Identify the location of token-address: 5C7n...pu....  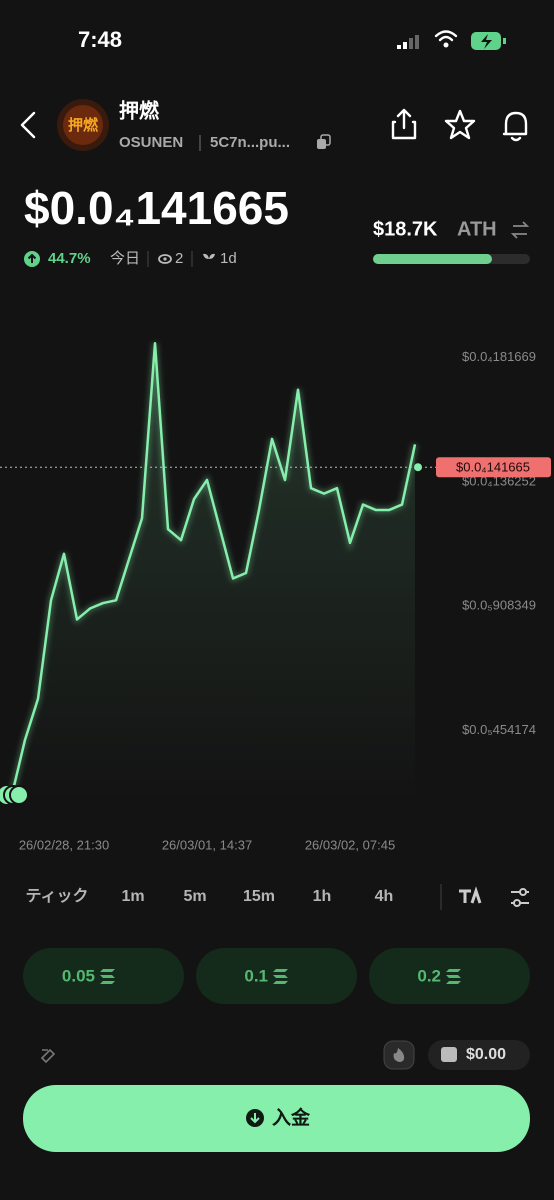
(250, 142).